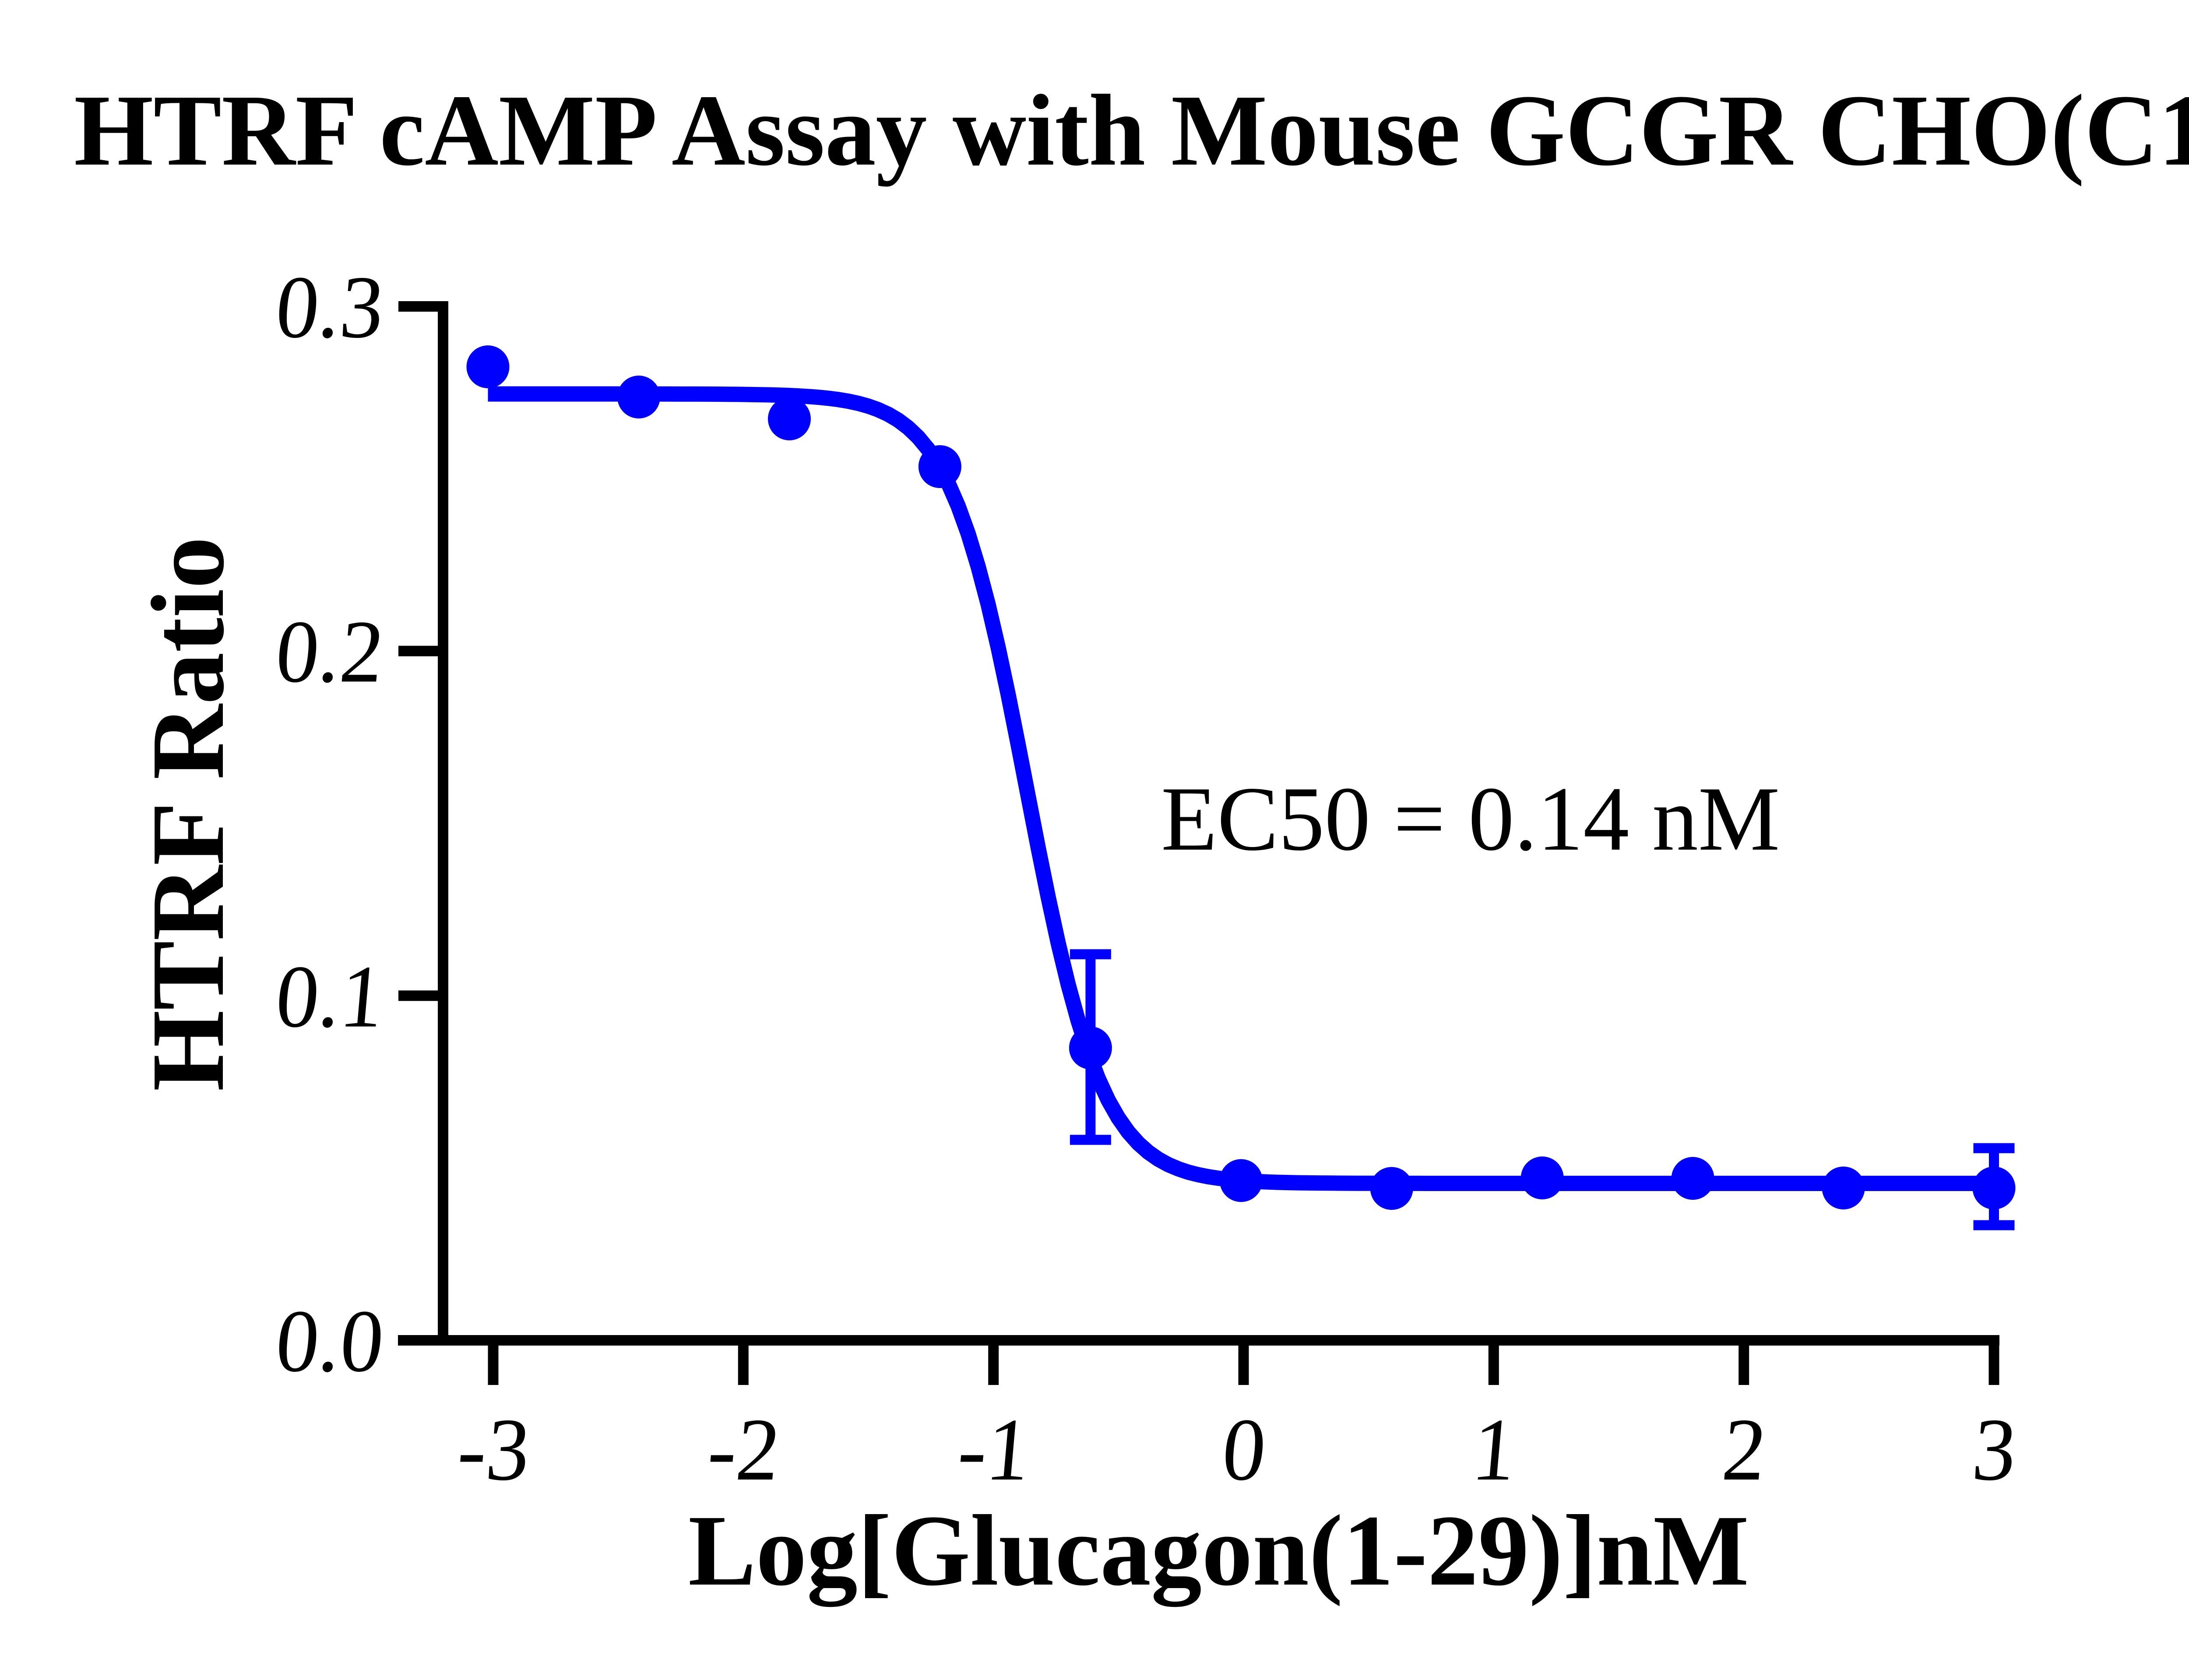 The width and height of the screenshot is (2189, 1680). What do you see at coordinates (188, 814) in the screenshot?
I see `svg-text: HTRF Ratio` at bounding box center [188, 814].